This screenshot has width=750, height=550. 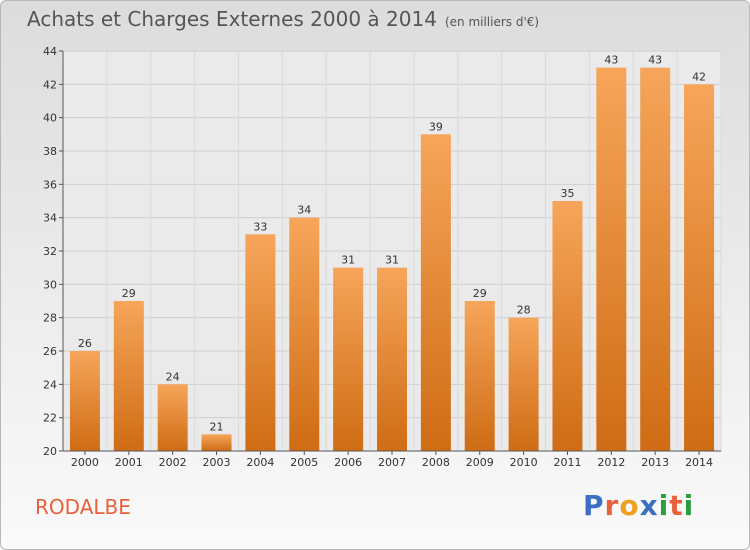 I want to click on y-tick-label: 34, so click(x=50, y=218).